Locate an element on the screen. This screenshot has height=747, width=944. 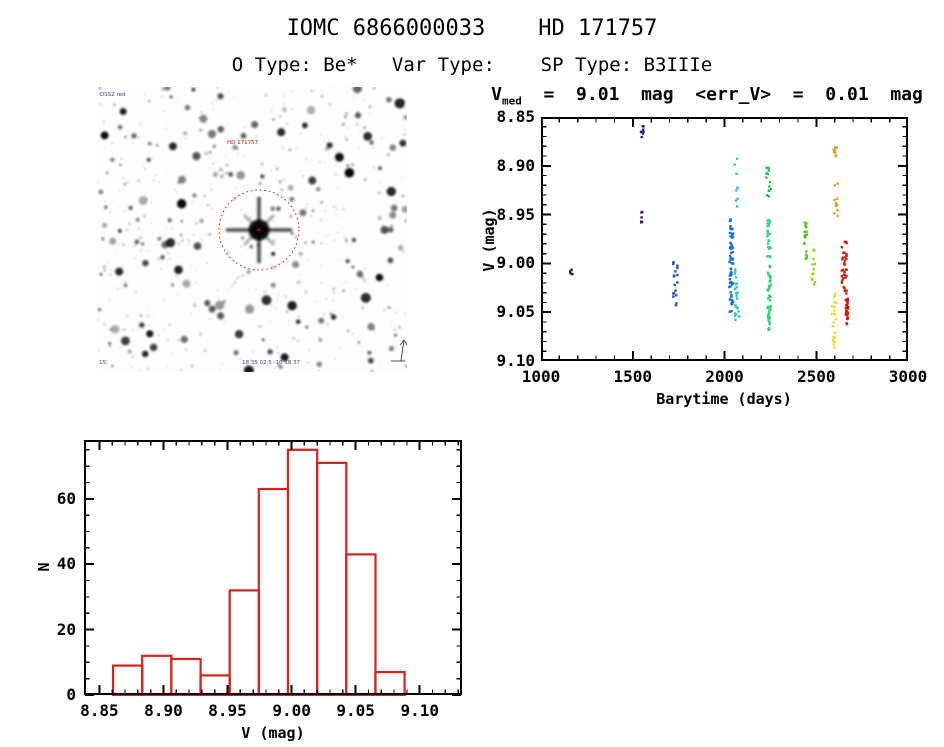
page-subtitle: O Type: Be* Var Type: SP Type: B3IIIe is located at coordinates (472, 65).